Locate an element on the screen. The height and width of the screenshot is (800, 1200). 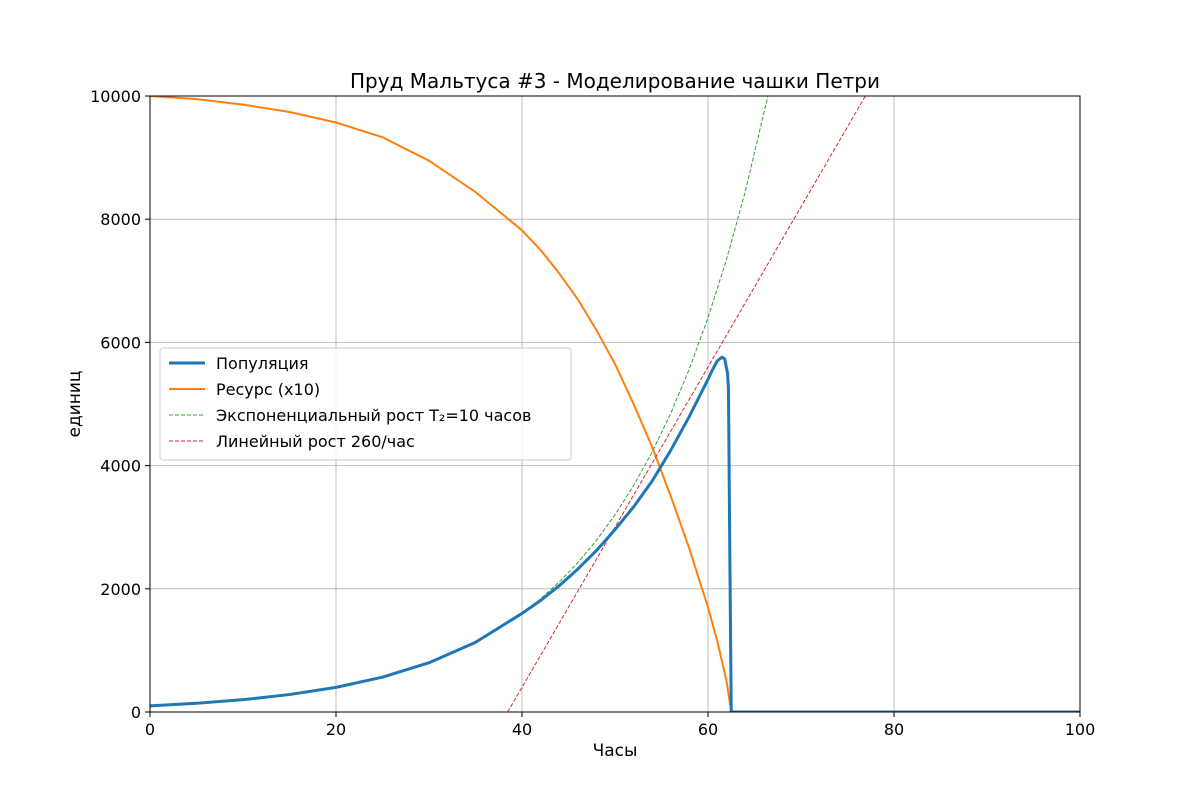
legend-label-2: Ресурс (x10) is located at coordinates (268, 389).